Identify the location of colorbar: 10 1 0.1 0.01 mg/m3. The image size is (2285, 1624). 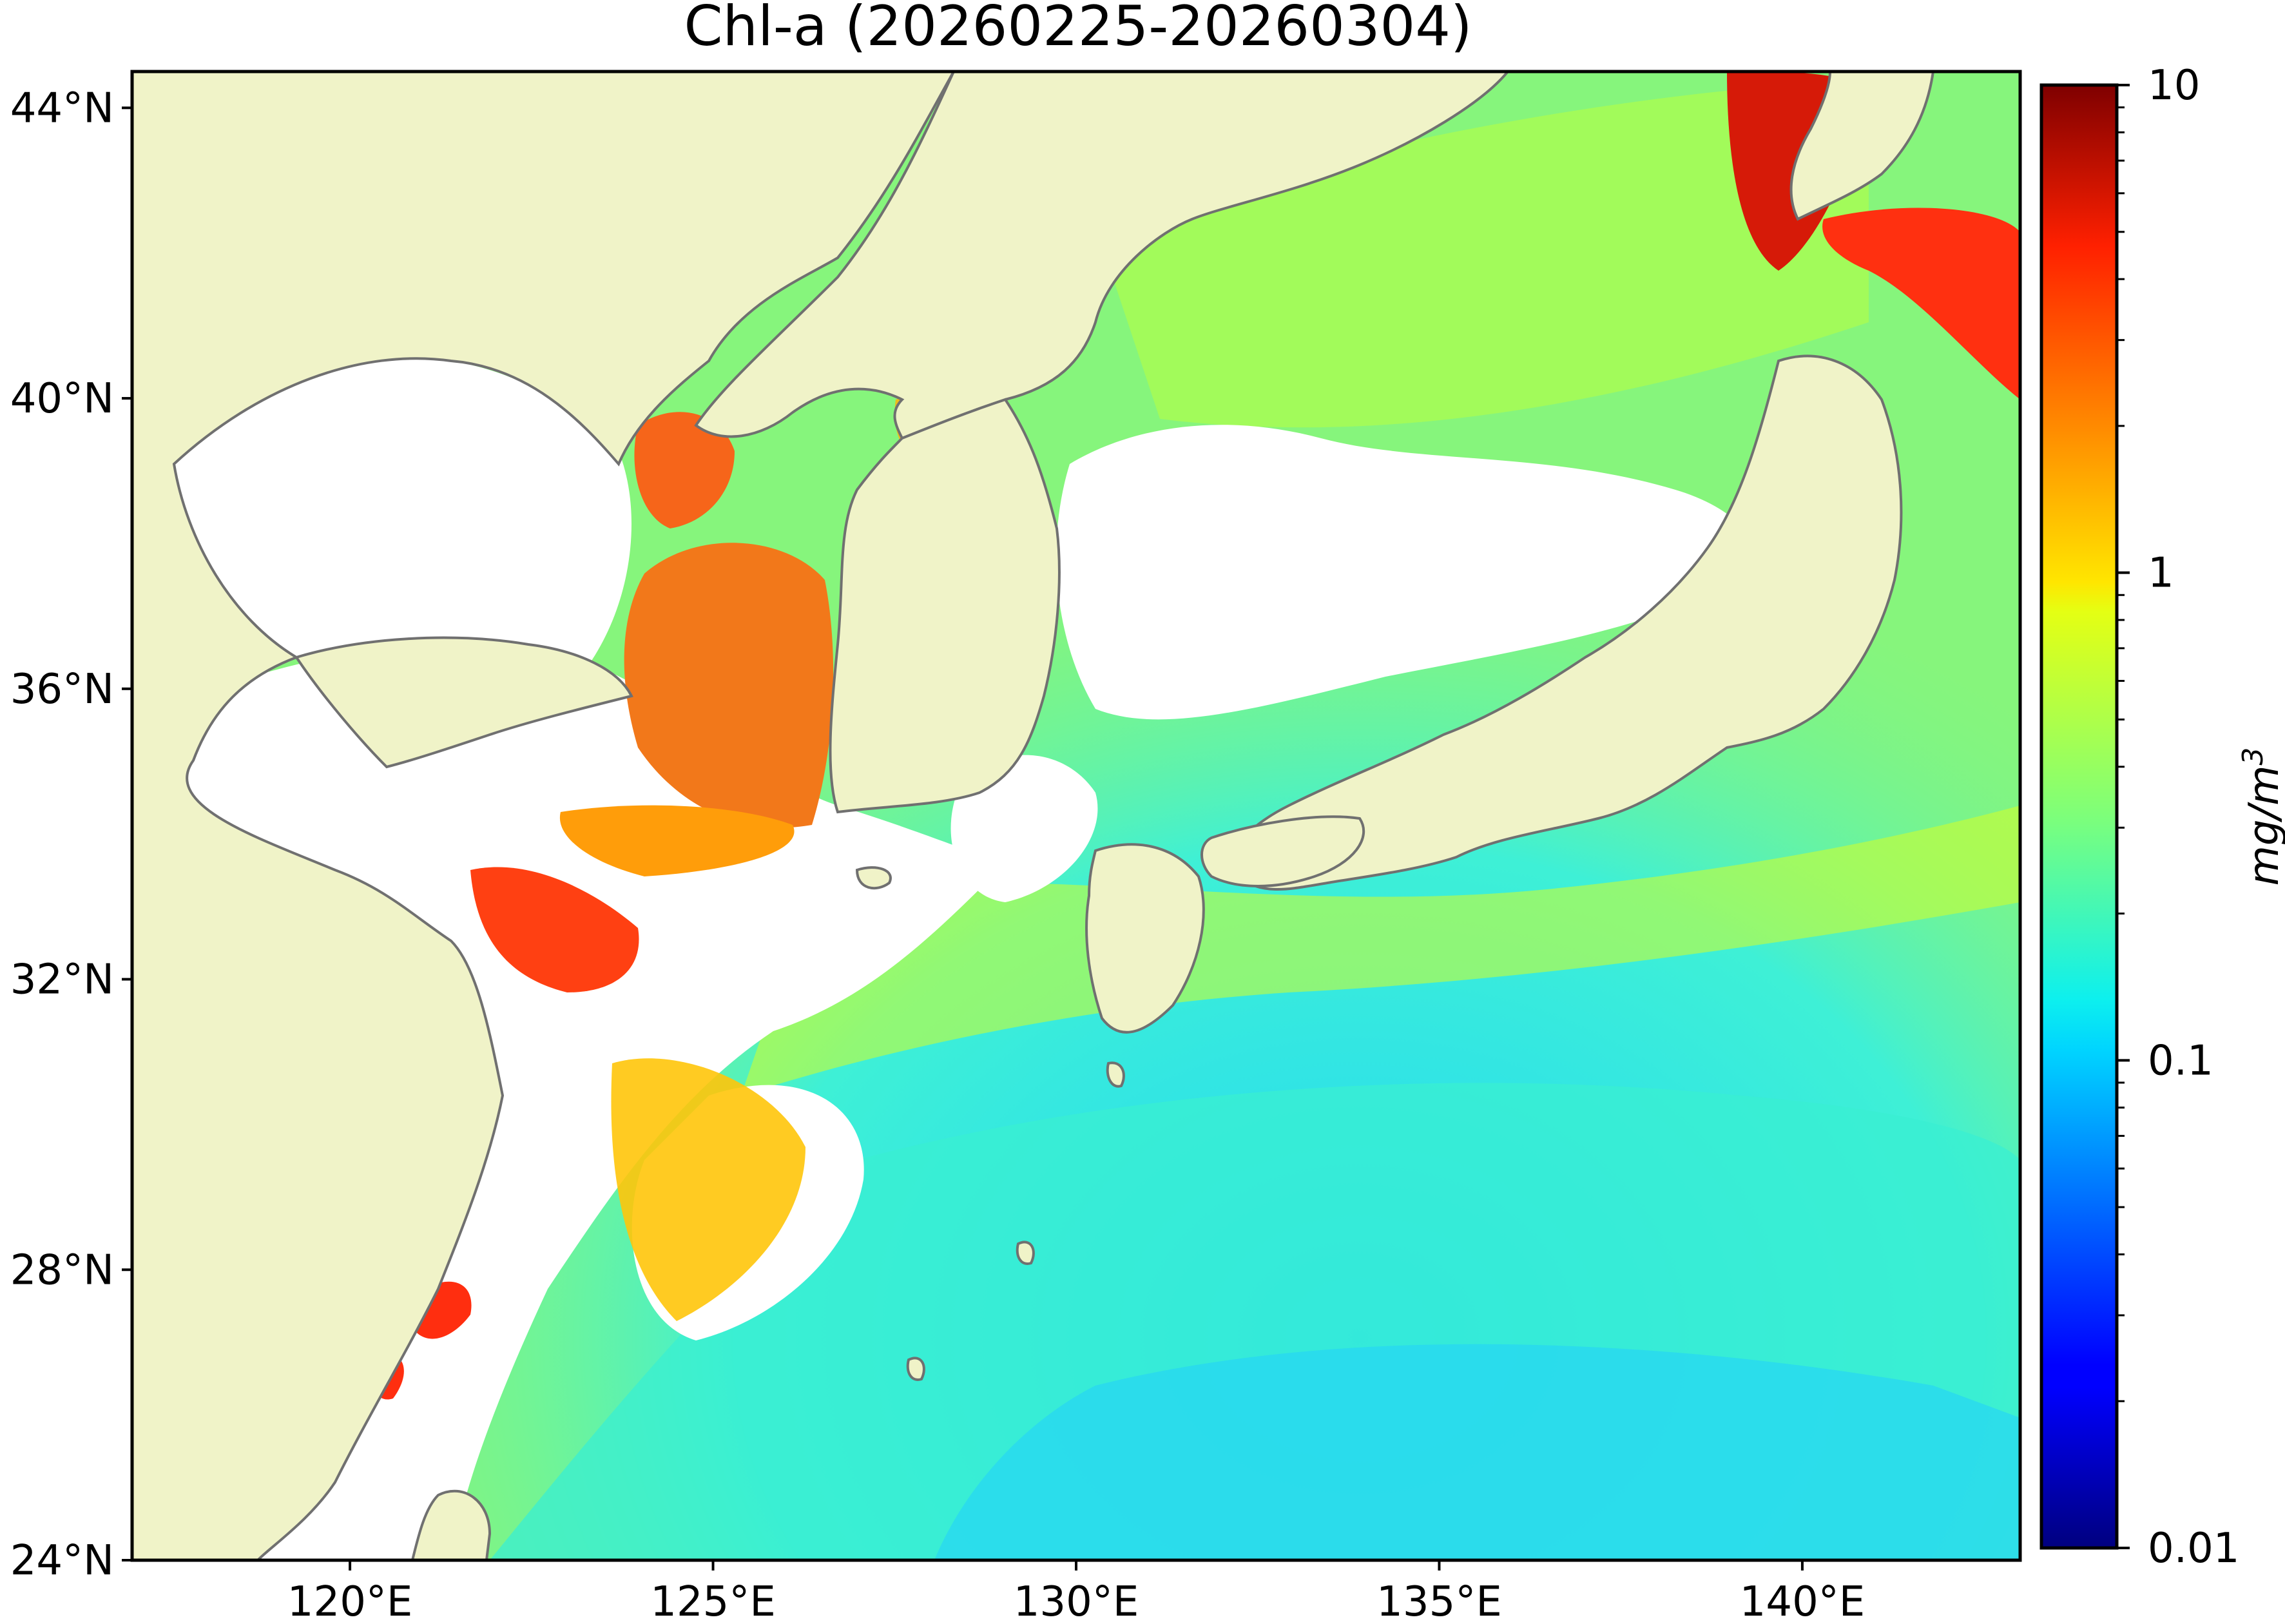
(2162, 817).